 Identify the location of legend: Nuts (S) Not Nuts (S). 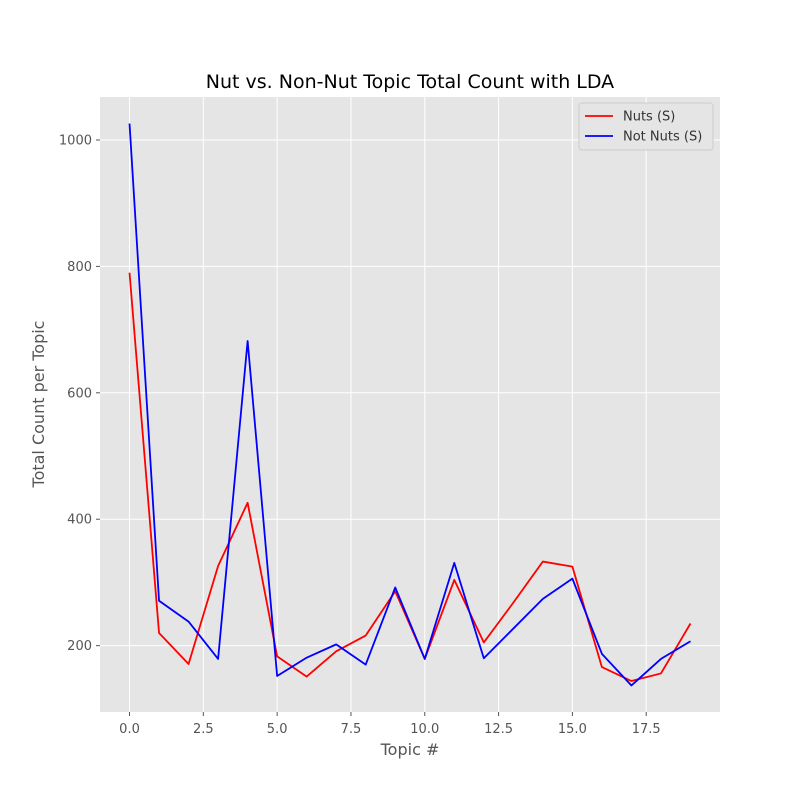
(646, 126).